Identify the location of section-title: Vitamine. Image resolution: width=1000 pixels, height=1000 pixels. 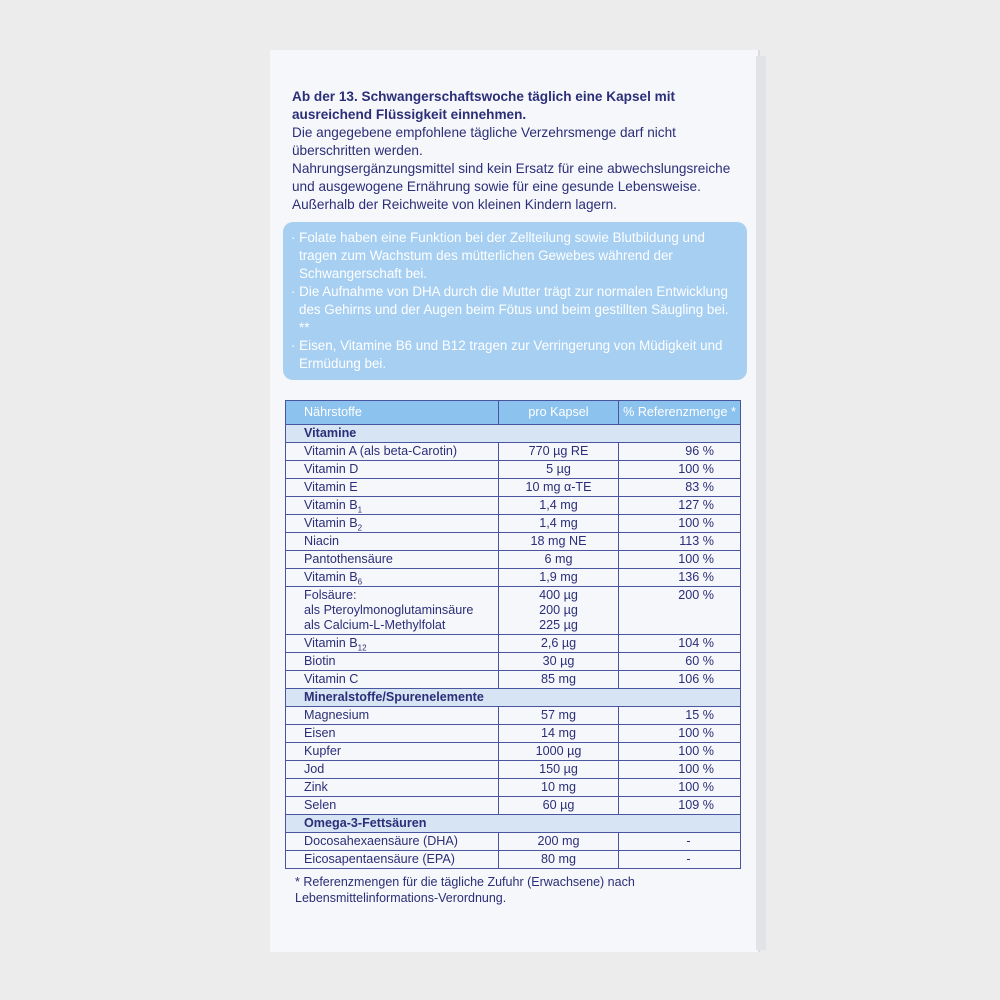
(513, 433).